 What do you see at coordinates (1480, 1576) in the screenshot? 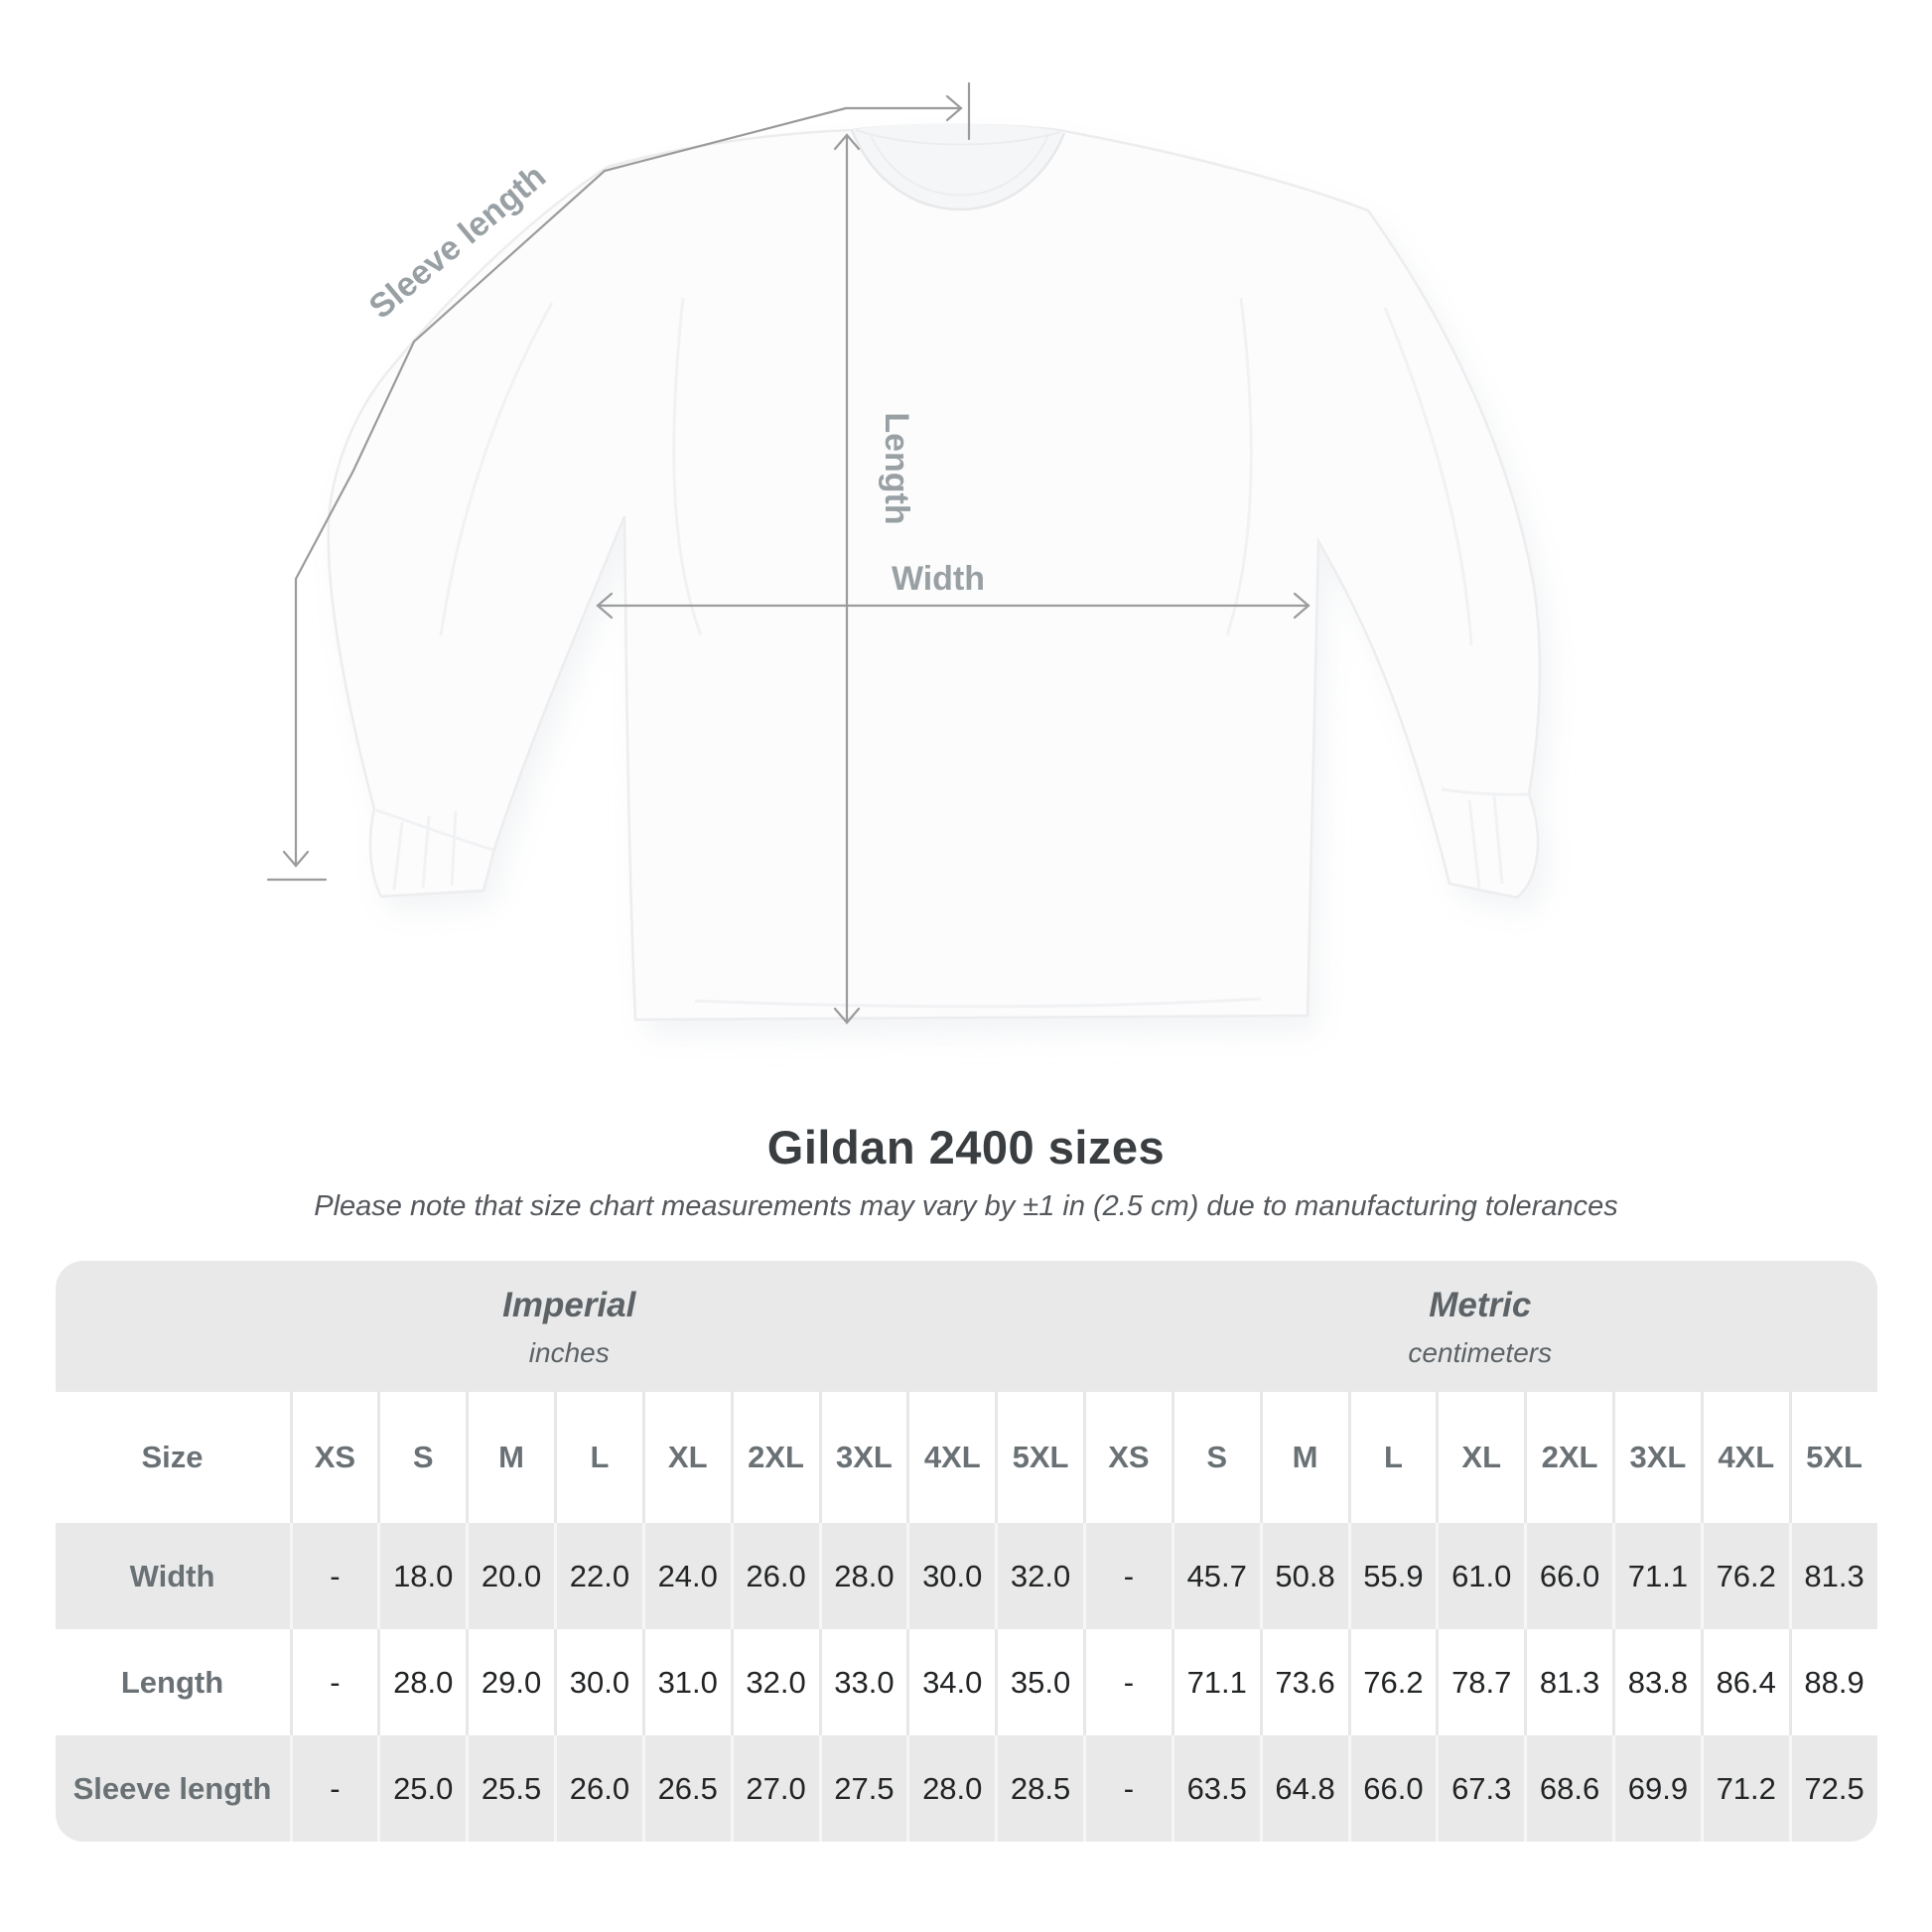
I see `measurement-cell: 61.0` at bounding box center [1480, 1576].